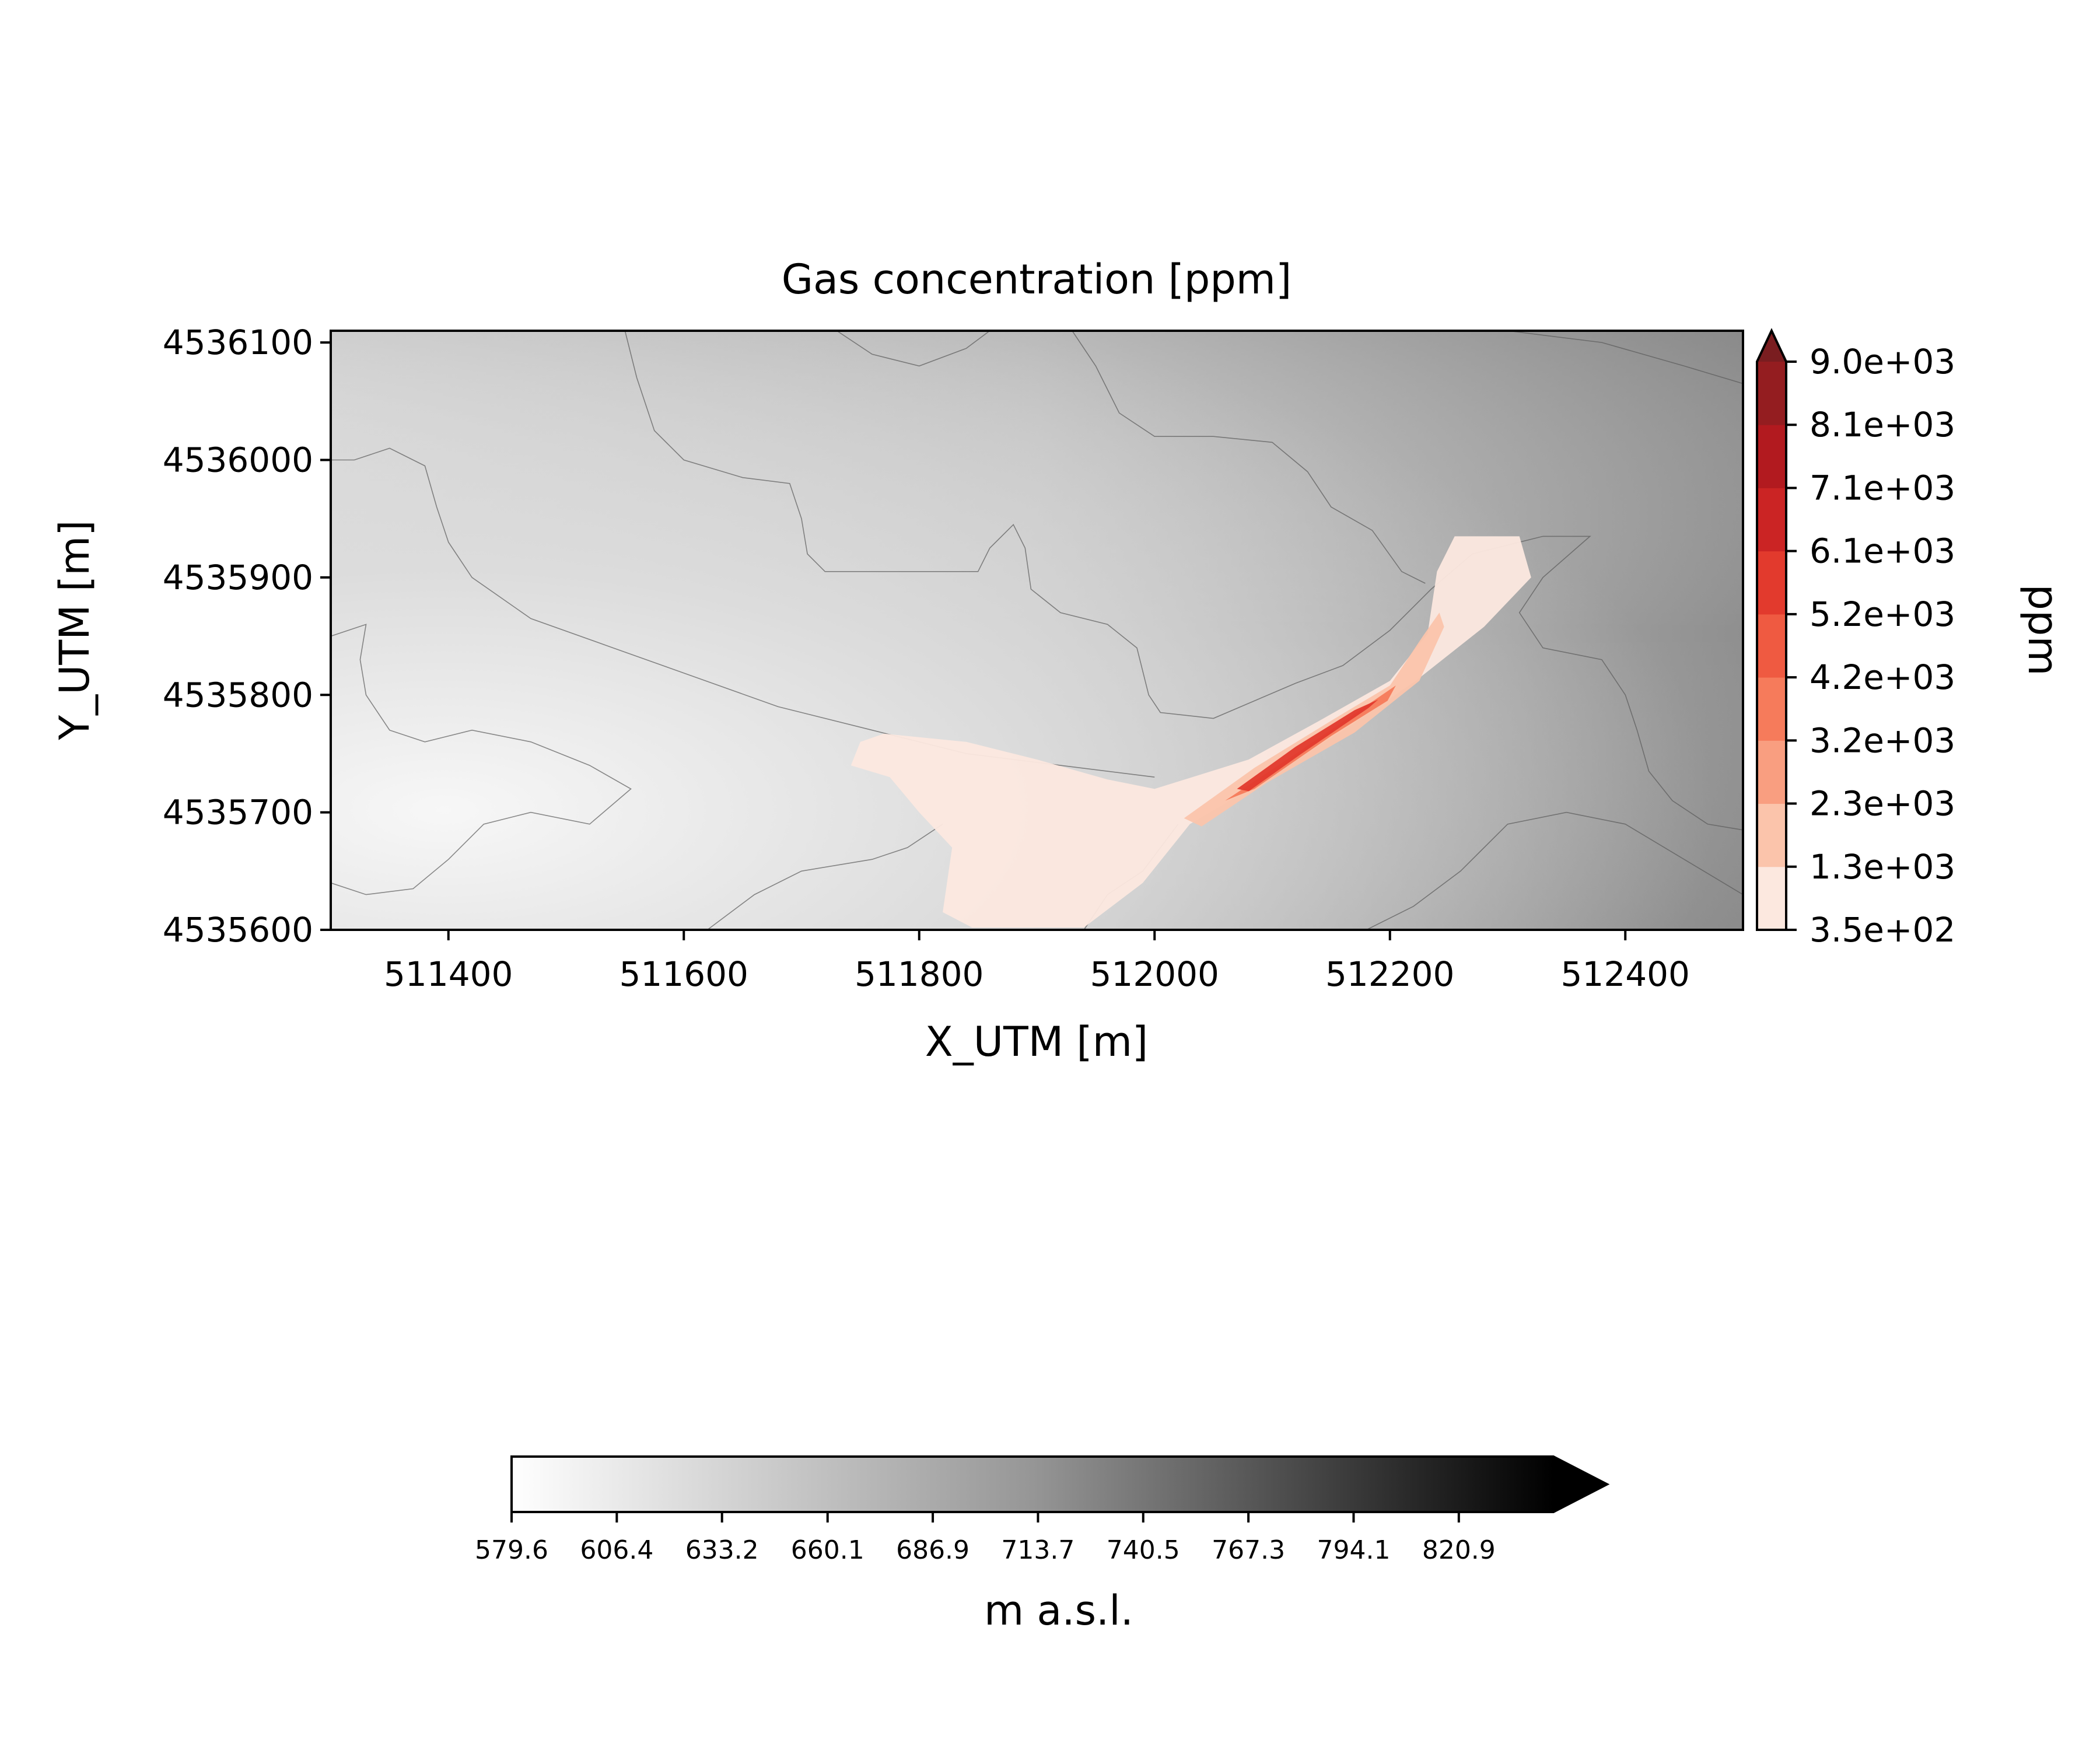 The height and width of the screenshot is (1750, 2100). Describe the element at coordinates (1882, 804) in the screenshot. I see `gas-colorbar-tick-label: 2.3e+03` at that location.